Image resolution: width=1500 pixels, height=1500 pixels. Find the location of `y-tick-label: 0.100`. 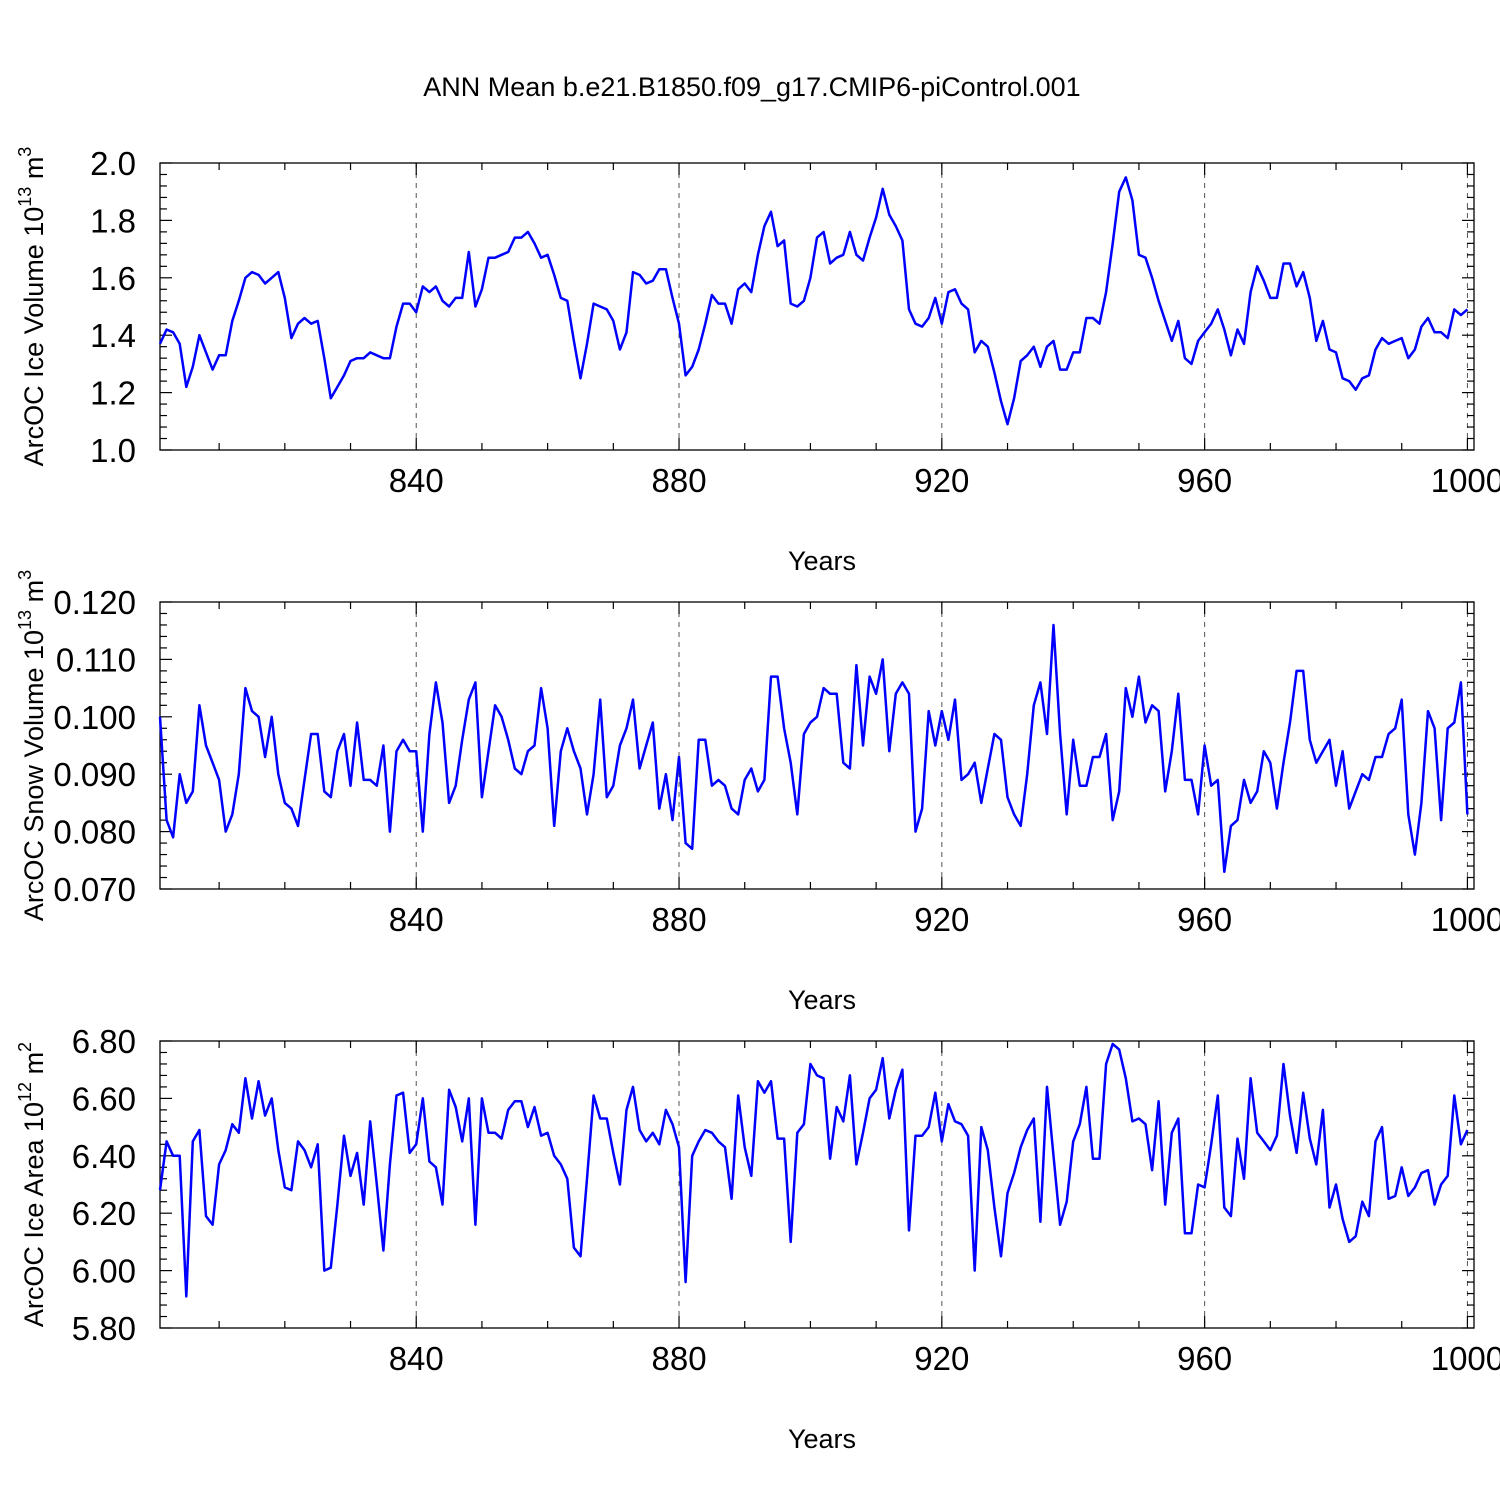

y-tick-label: 0.100 is located at coordinates (94, 717).